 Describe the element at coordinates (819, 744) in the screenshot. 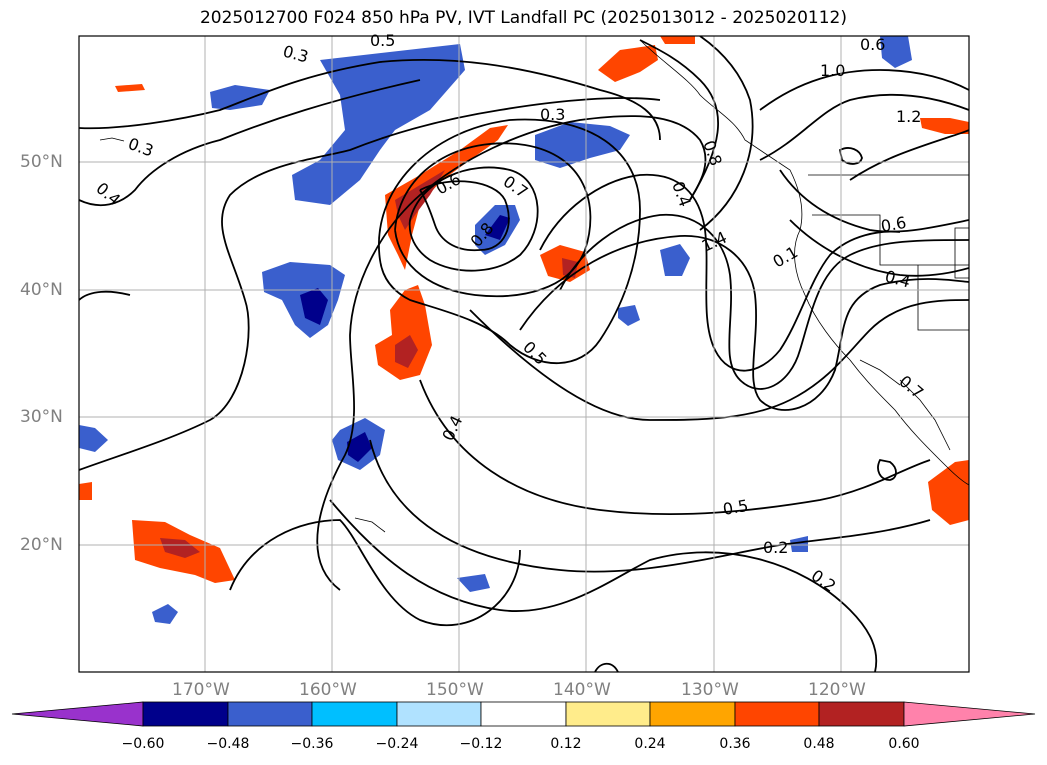

I see `colorbar-tick: 0.48` at that location.